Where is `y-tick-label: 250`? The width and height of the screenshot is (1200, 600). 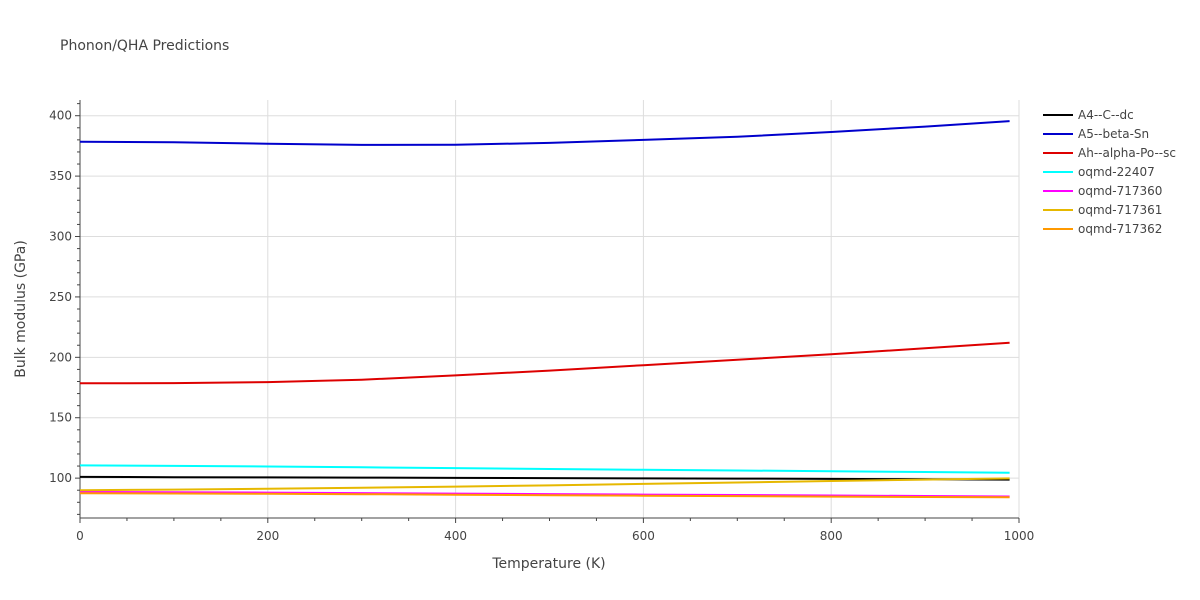 y-tick-label: 250 is located at coordinates (60, 297).